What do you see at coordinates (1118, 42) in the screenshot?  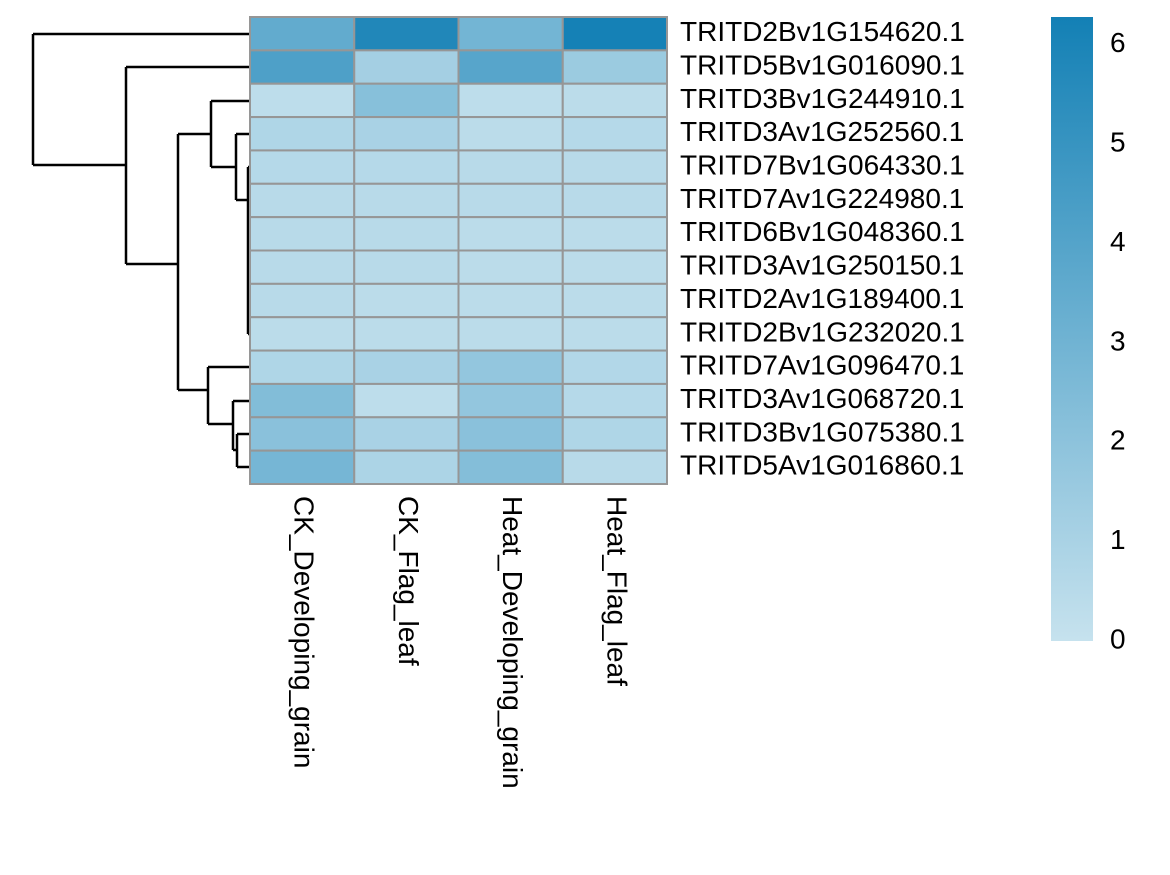 I see `colorbar-tick-label: 6` at bounding box center [1118, 42].